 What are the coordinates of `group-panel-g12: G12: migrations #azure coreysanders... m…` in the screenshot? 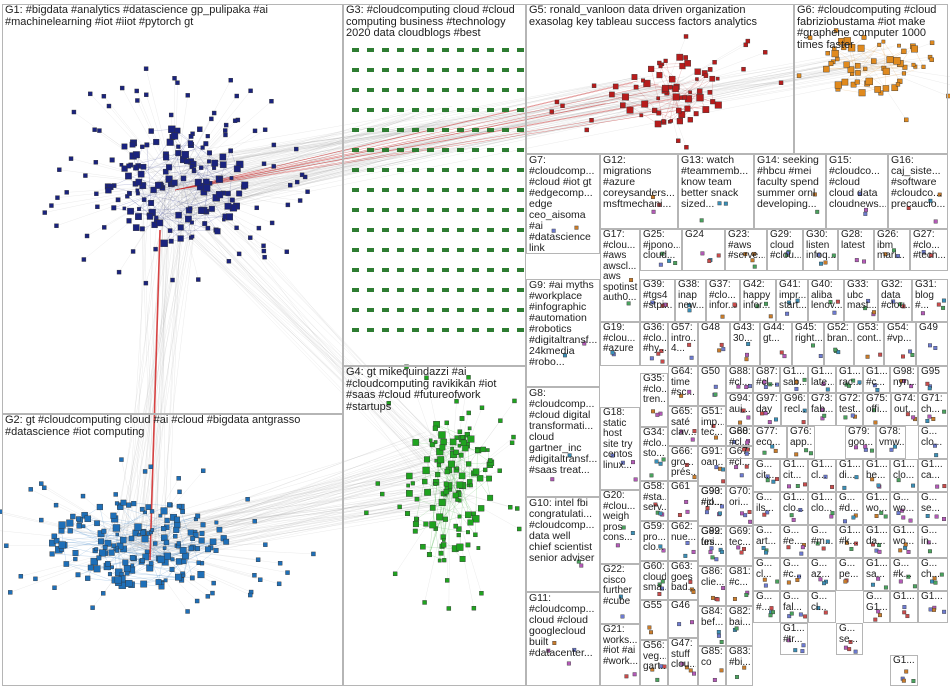 It's located at (639, 191).